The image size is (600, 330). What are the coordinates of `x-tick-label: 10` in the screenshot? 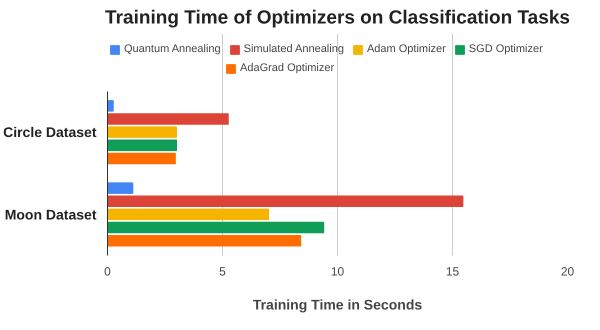 It's located at (337, 271).